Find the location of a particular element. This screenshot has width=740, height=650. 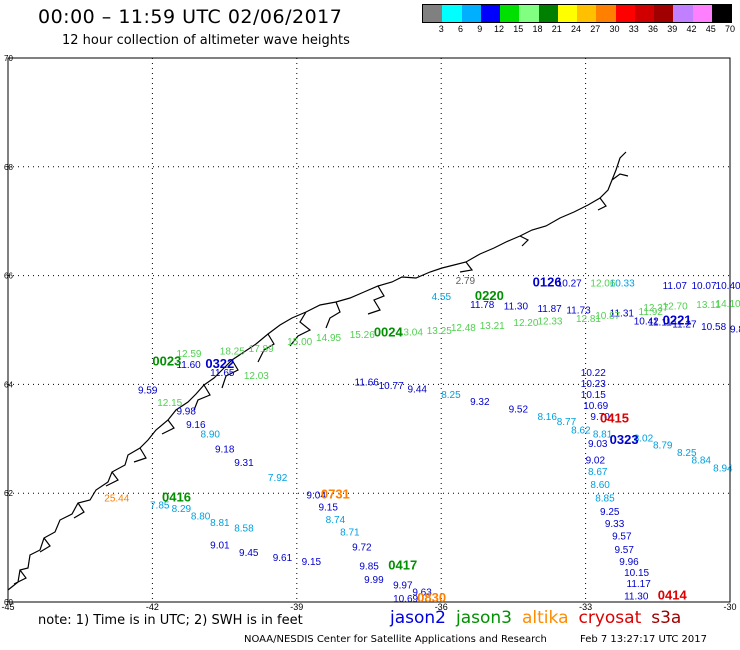

wave-height-value: 8.02 is located at coordinates (644, 439).